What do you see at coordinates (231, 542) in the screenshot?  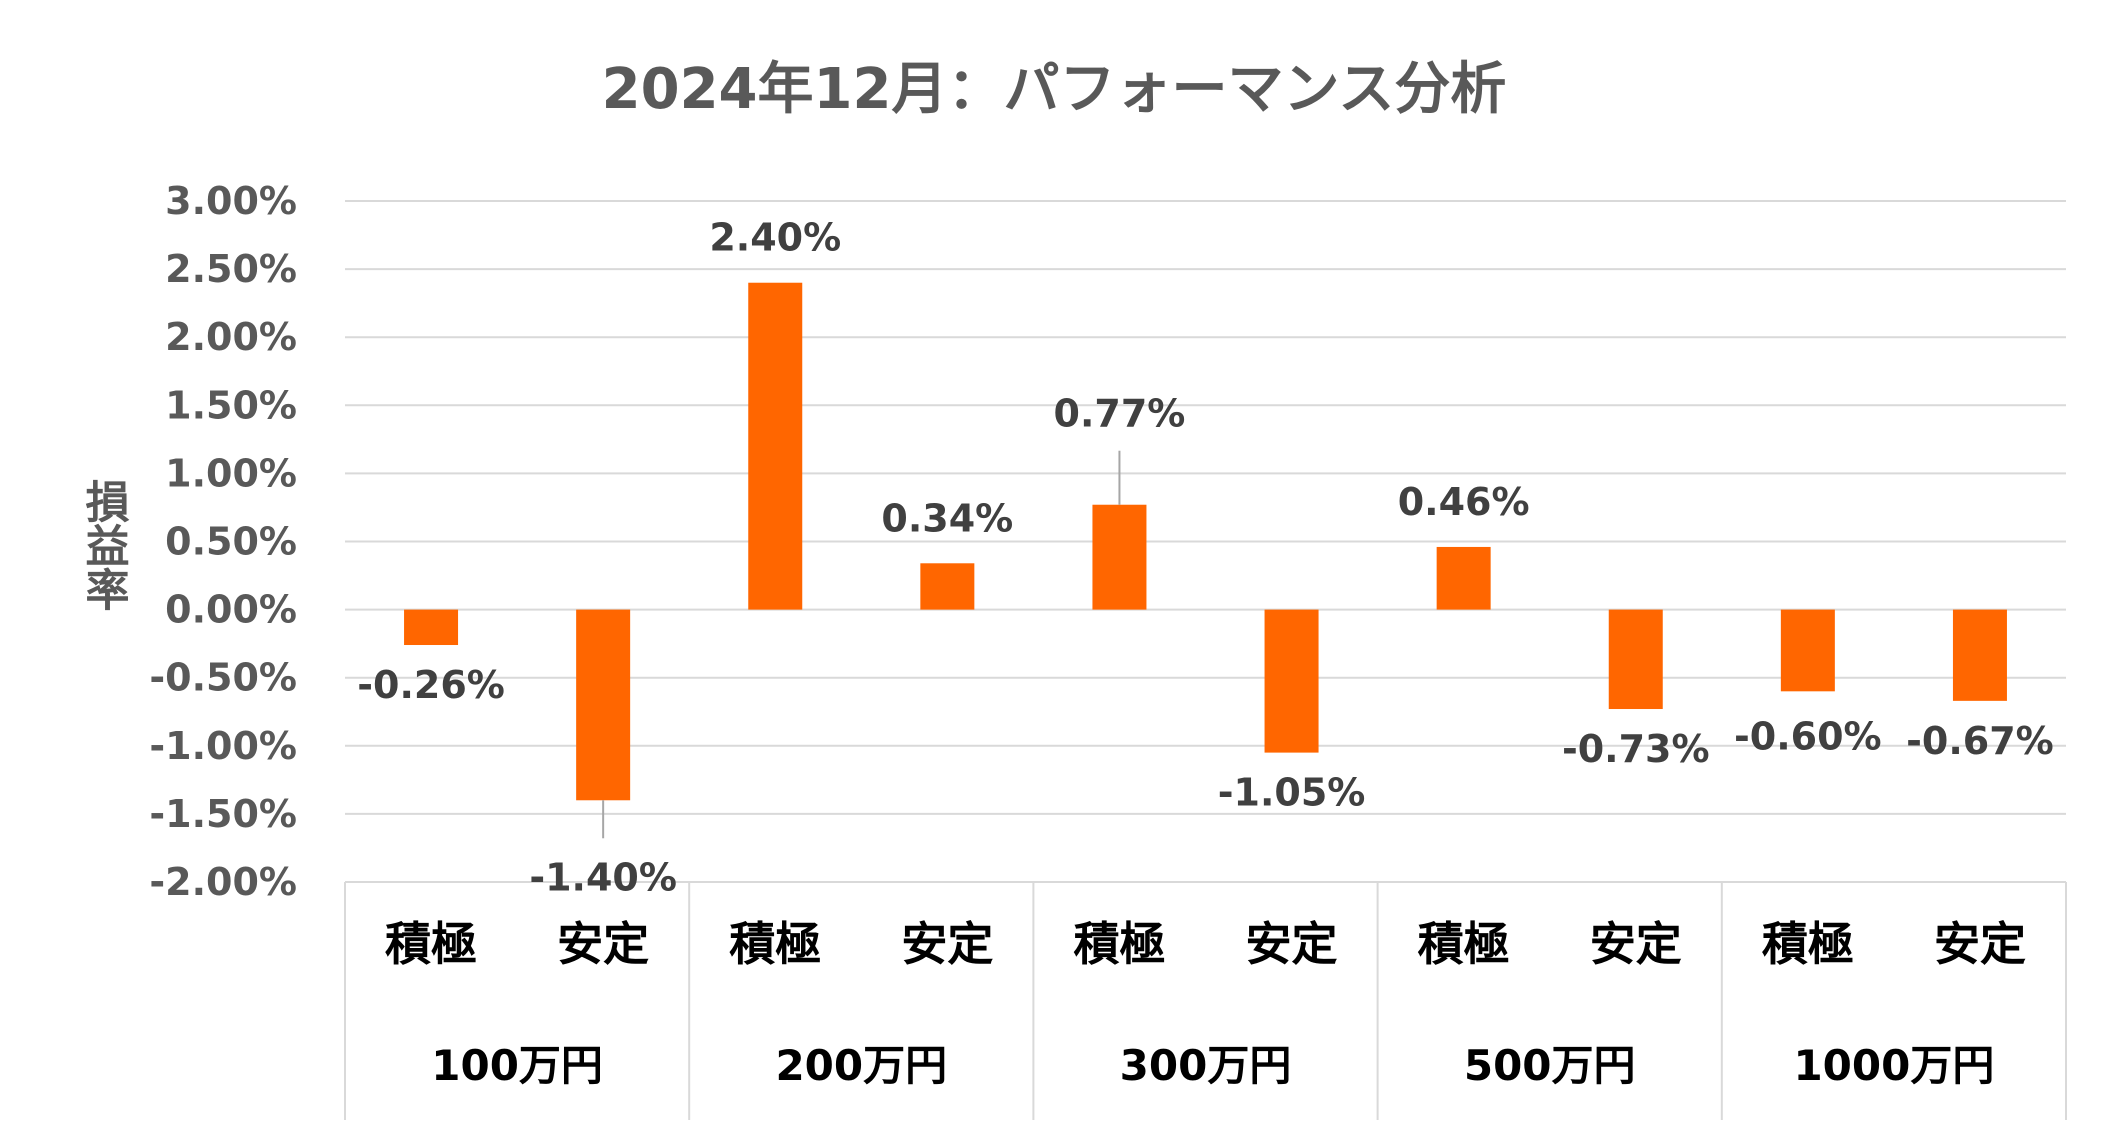 I see `y-tick-label: 0.50%` at bounding box center [231, 542].